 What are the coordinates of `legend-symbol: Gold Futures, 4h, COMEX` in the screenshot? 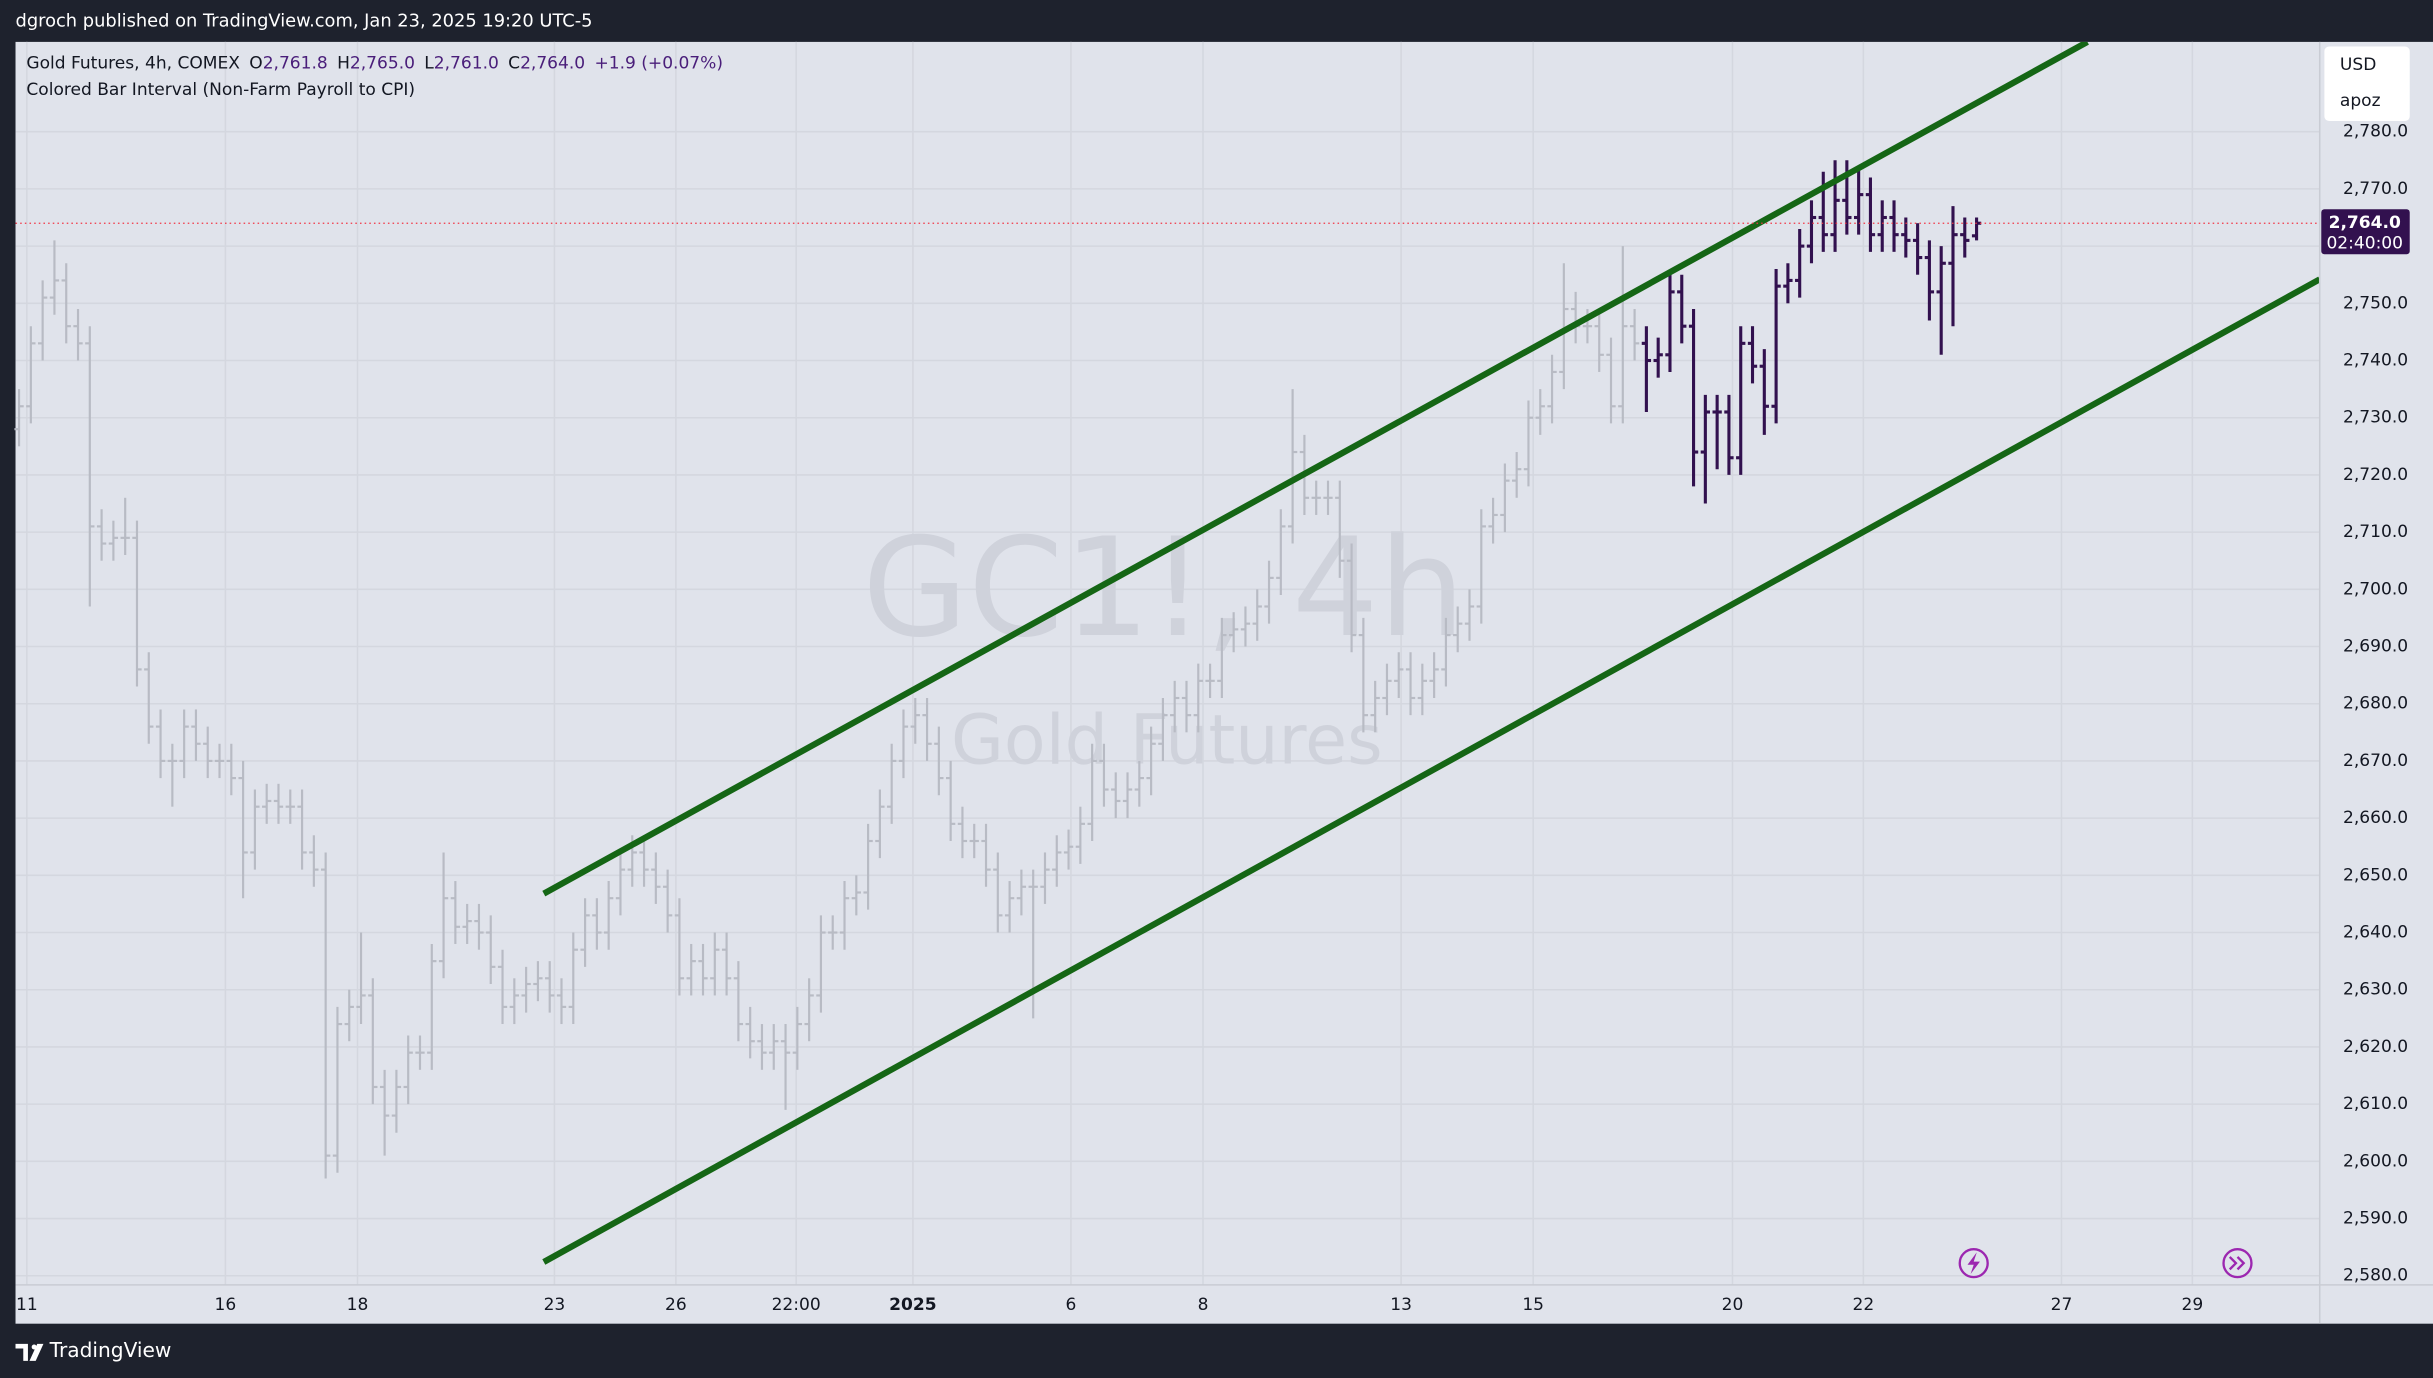 It's located at (133, 64).